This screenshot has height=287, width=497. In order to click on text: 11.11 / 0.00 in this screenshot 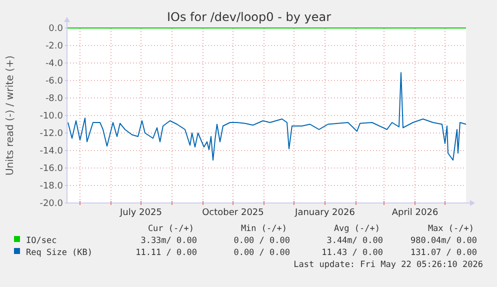, I will do `click(166, 253)`.